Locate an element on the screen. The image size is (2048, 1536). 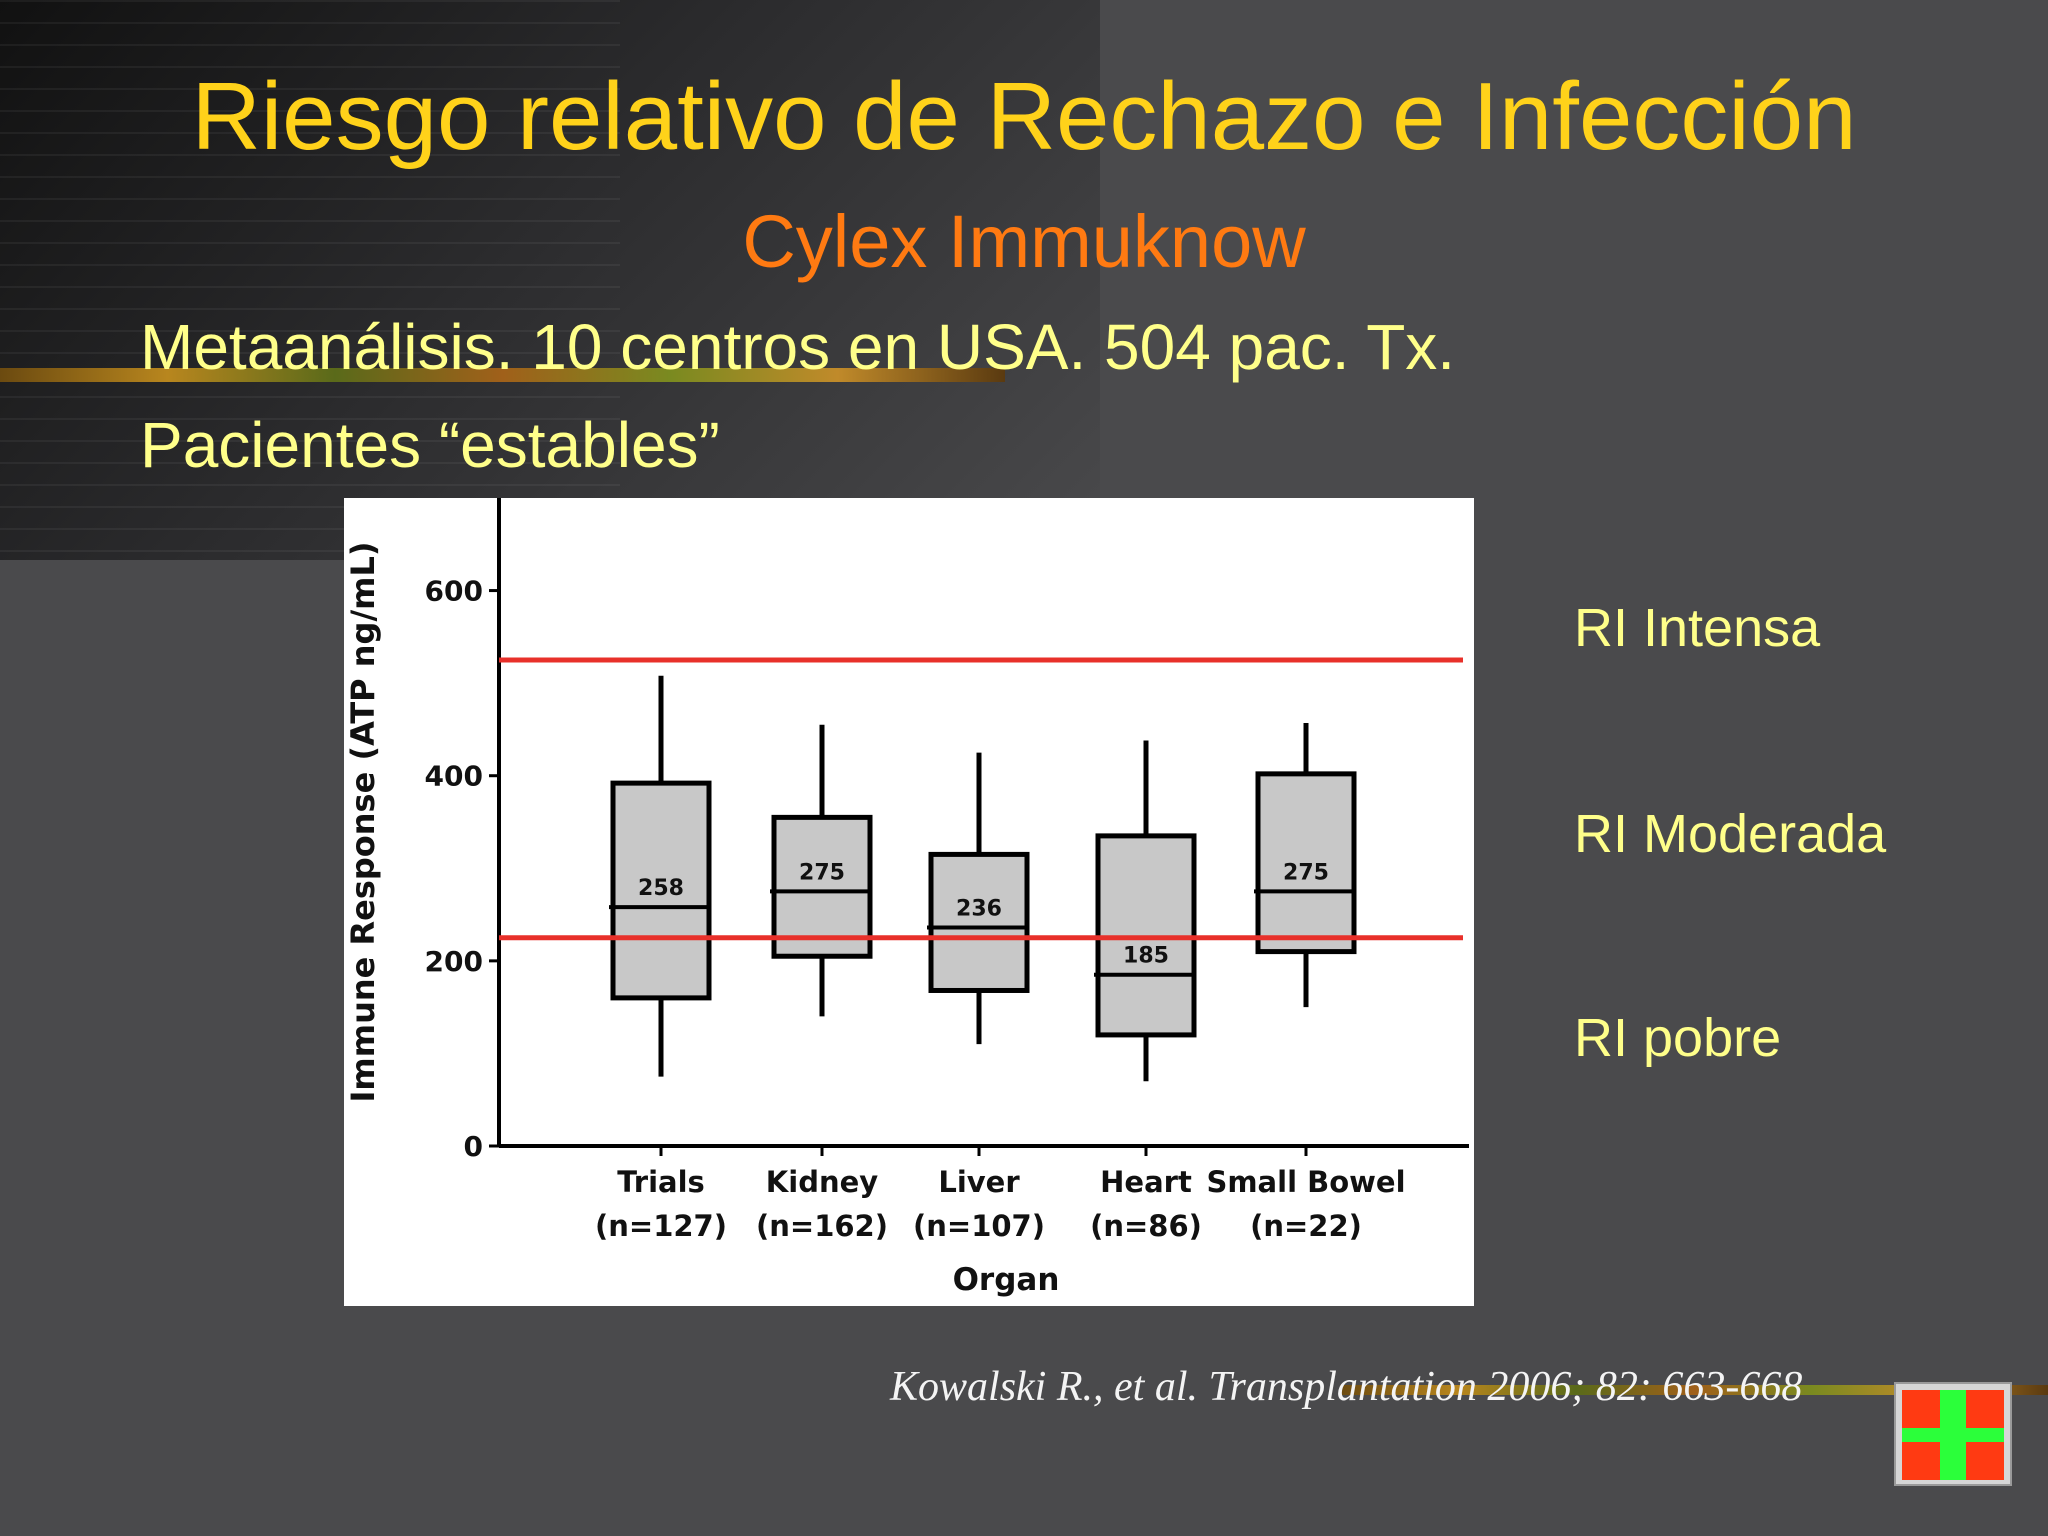
median-label: 258 is located at coordinates (661, 888).